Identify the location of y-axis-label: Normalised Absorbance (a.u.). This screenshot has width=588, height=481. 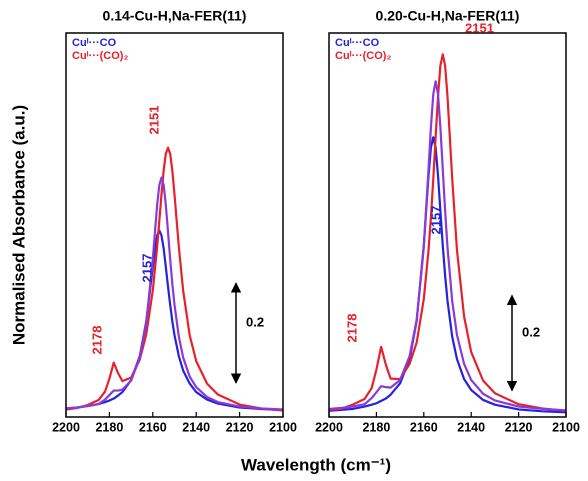
(18, 225).